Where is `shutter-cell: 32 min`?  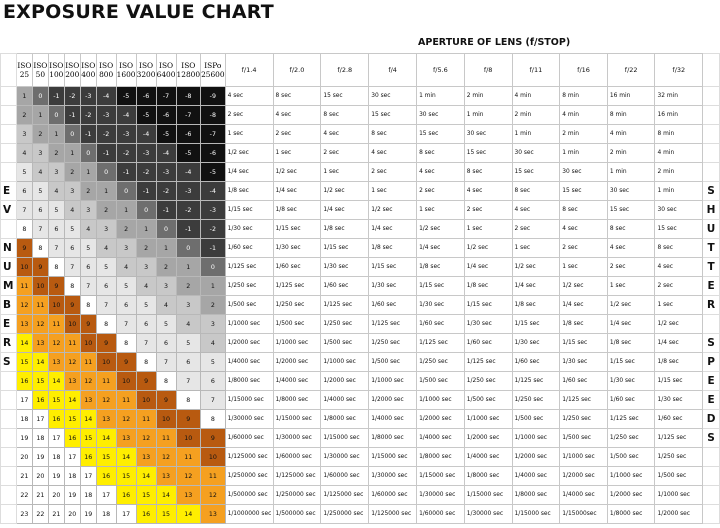 shutter-cell: 32 min is located at coordinates (679, 96).